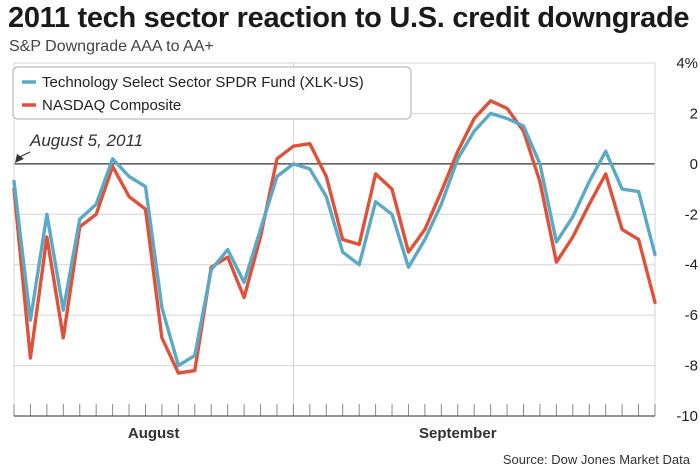 Image resolution: width=700 pixels, height=475 pixels. What do you see at coordinates (86, 140) in the screenshot?
I see `annotation-label: August 5, 2011` at bounding box center [86, 140].